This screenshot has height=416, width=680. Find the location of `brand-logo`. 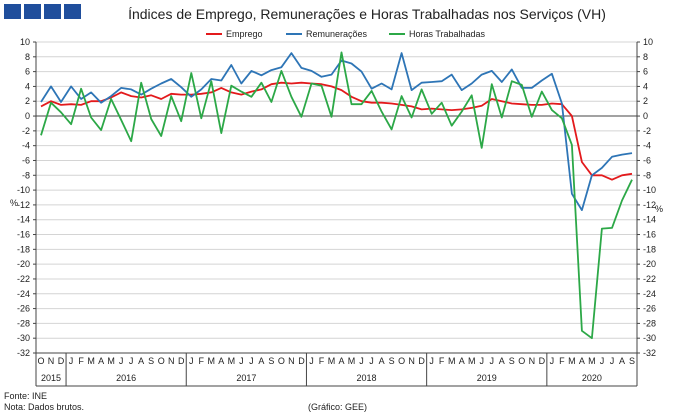

brand-logo is located at coordinates (42, 11).